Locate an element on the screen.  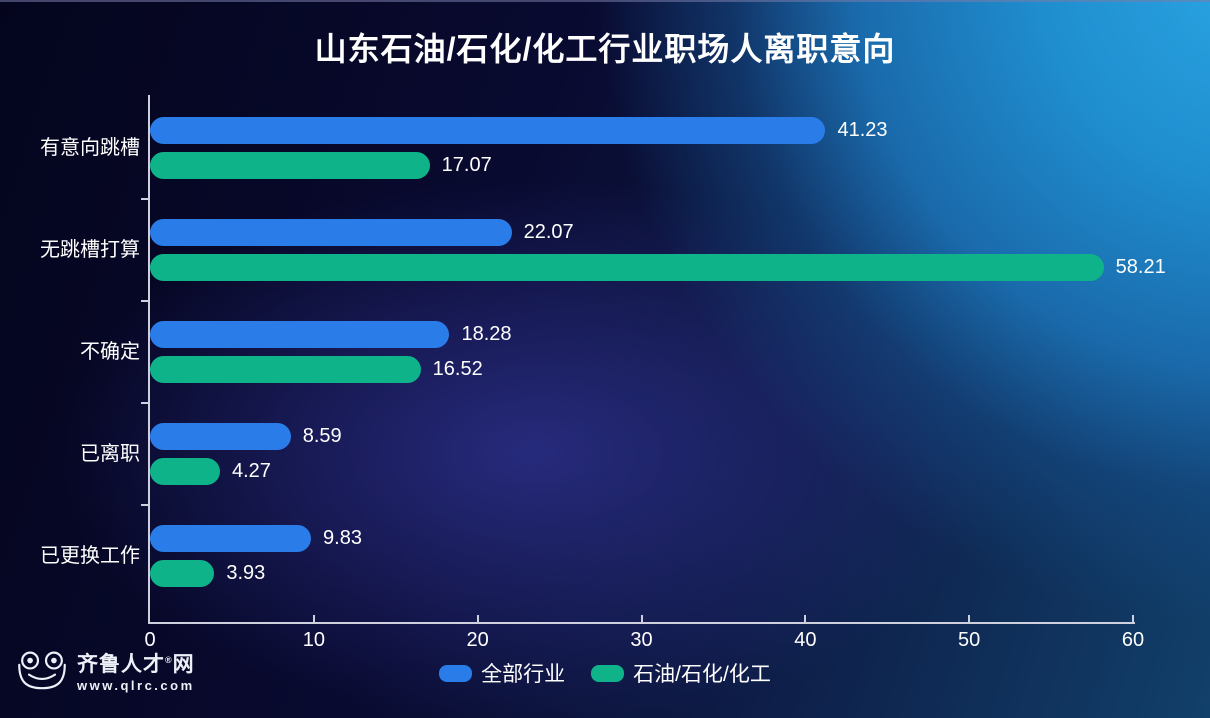
x-axis-tick-label: 50 is located at coordinates (969, 640).